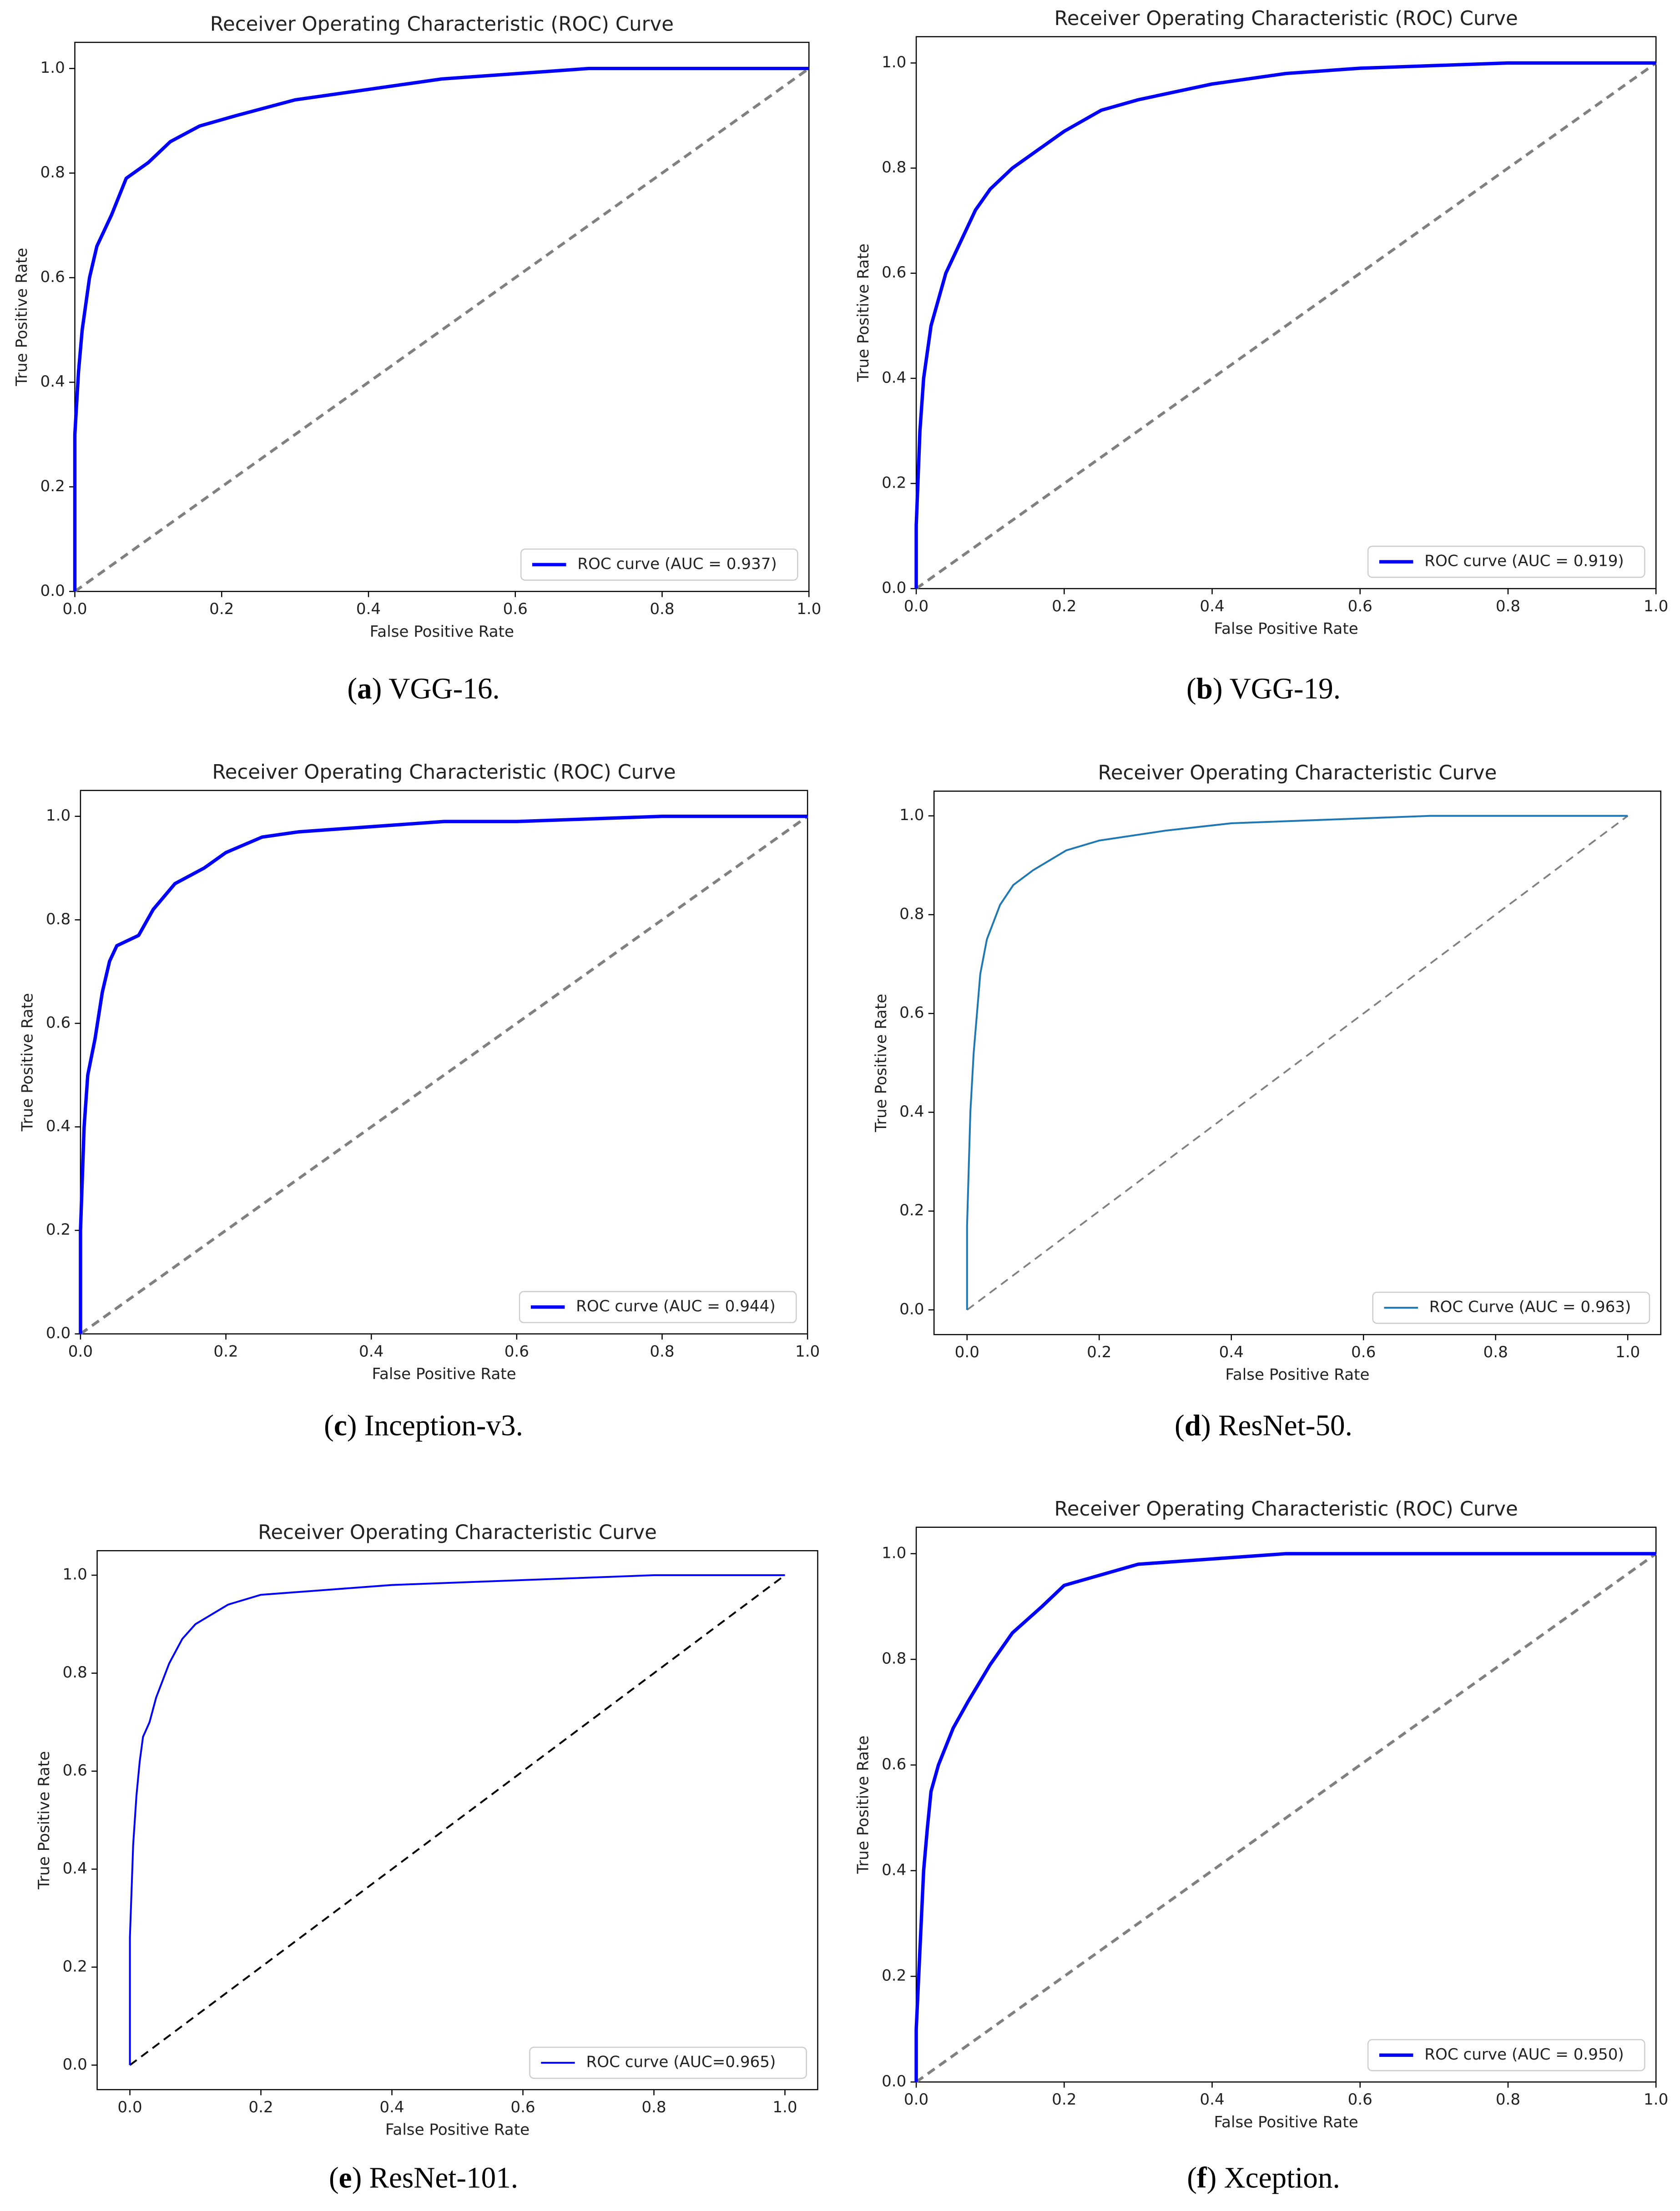  I want to click on caption: (b) VGG-19., so click(1263, 689).